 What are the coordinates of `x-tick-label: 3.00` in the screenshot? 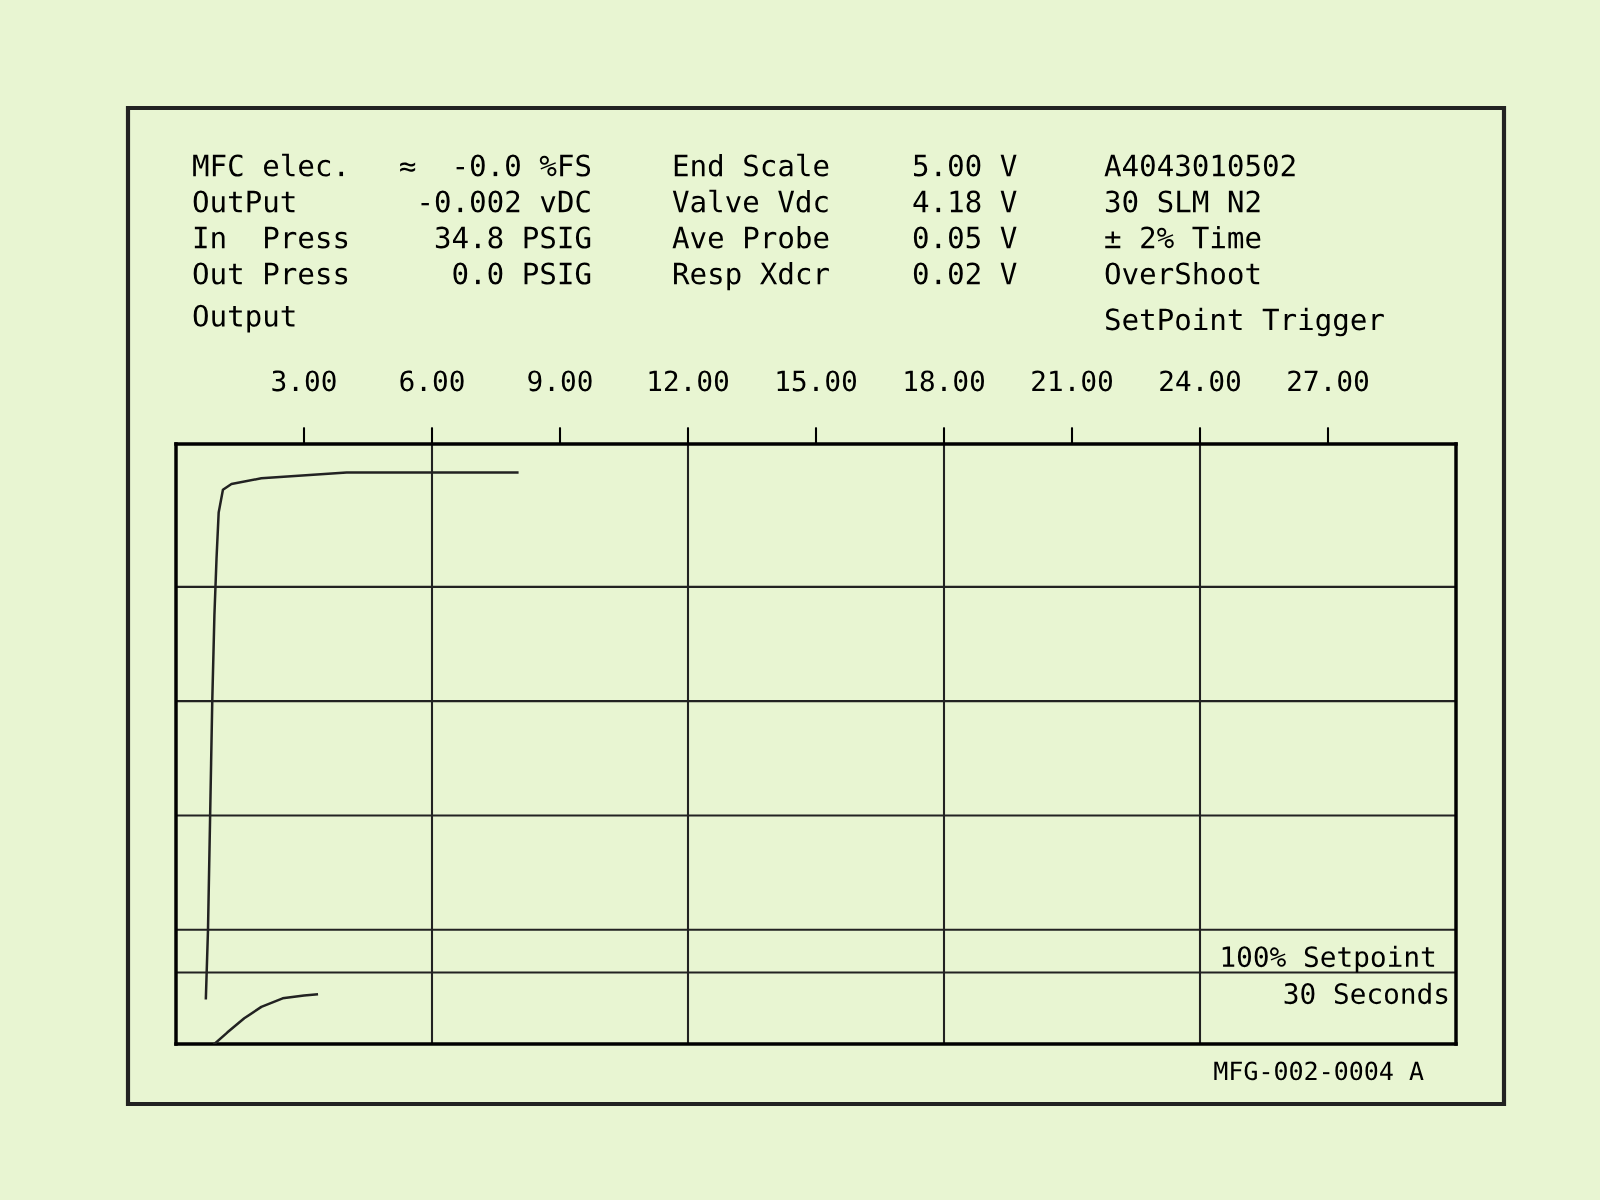 It's located at (304, 381).